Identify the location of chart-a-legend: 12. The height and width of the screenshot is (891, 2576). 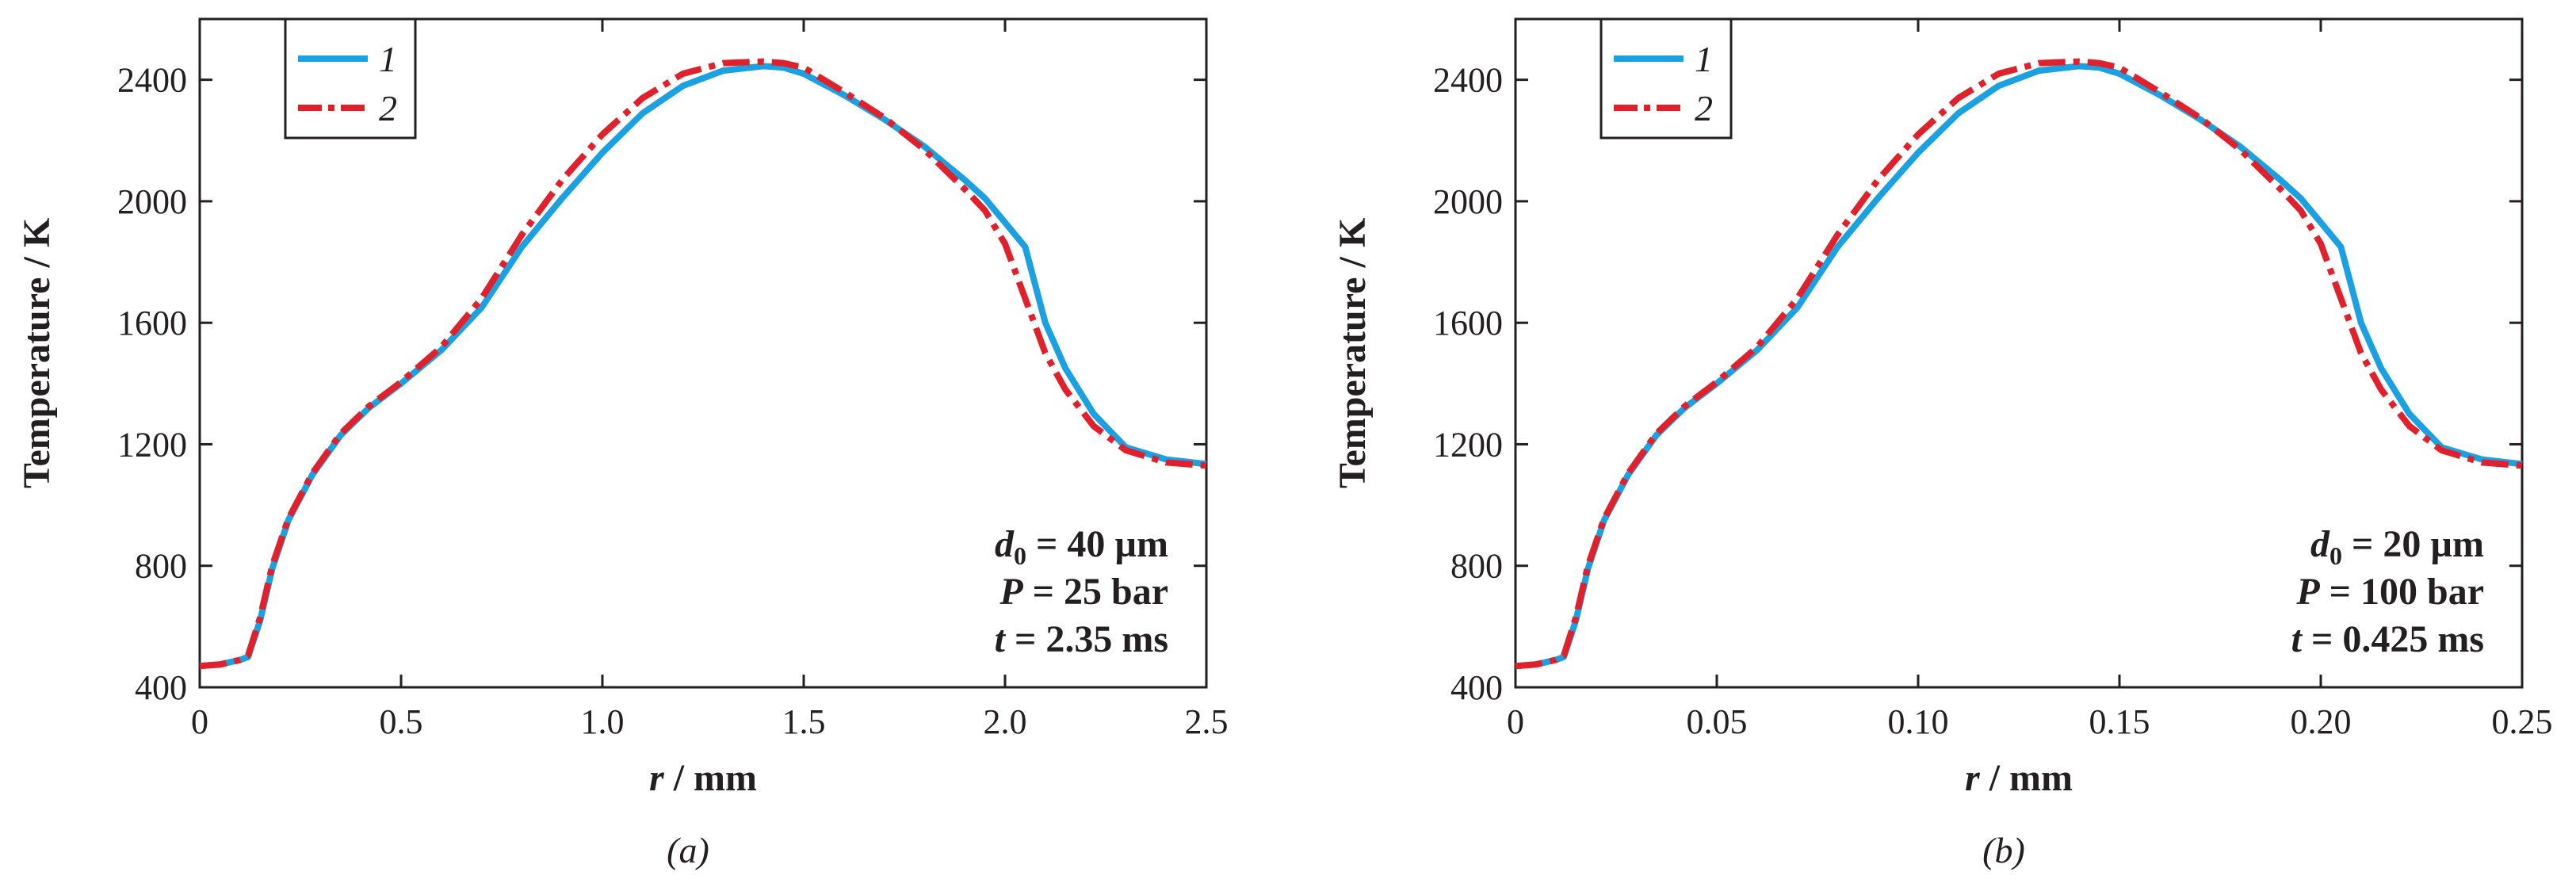
(350, 78).